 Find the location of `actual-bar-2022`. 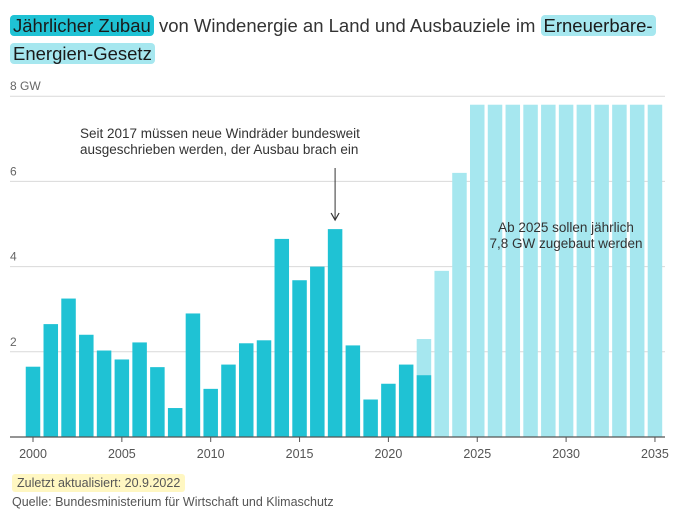

actual-bar-2022 is located at coordinates (424, 406).